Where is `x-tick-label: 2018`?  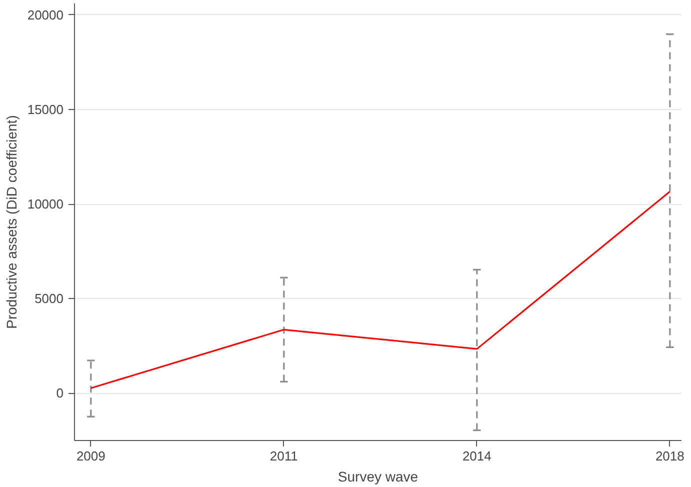 x-tick-label: 2018 is located at coordinates (669, 456).